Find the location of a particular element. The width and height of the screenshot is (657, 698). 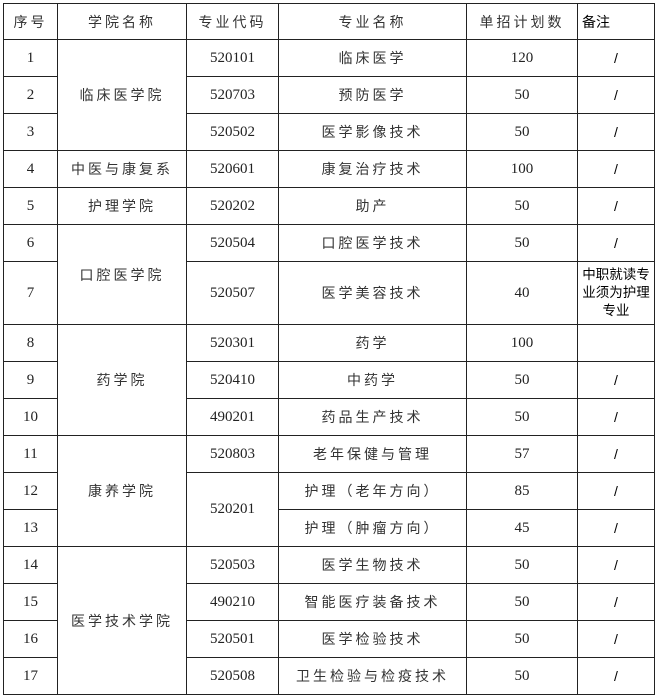

cell-college: 护理学院 is located at coordinates (122, 206).